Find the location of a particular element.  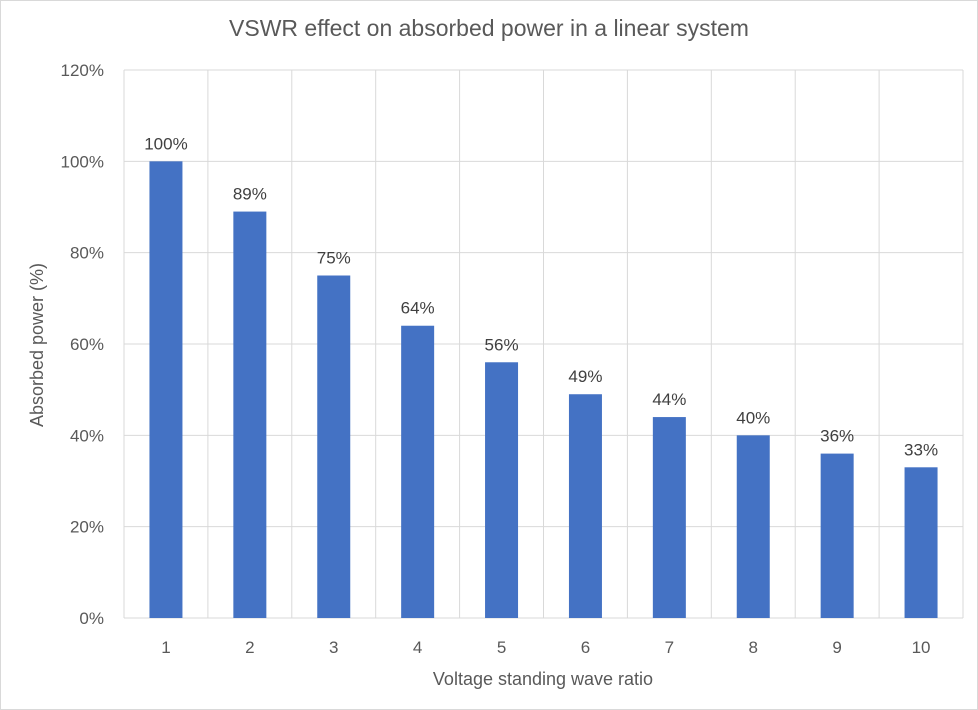

data-label: 33% is located at coordinates (921, 449).